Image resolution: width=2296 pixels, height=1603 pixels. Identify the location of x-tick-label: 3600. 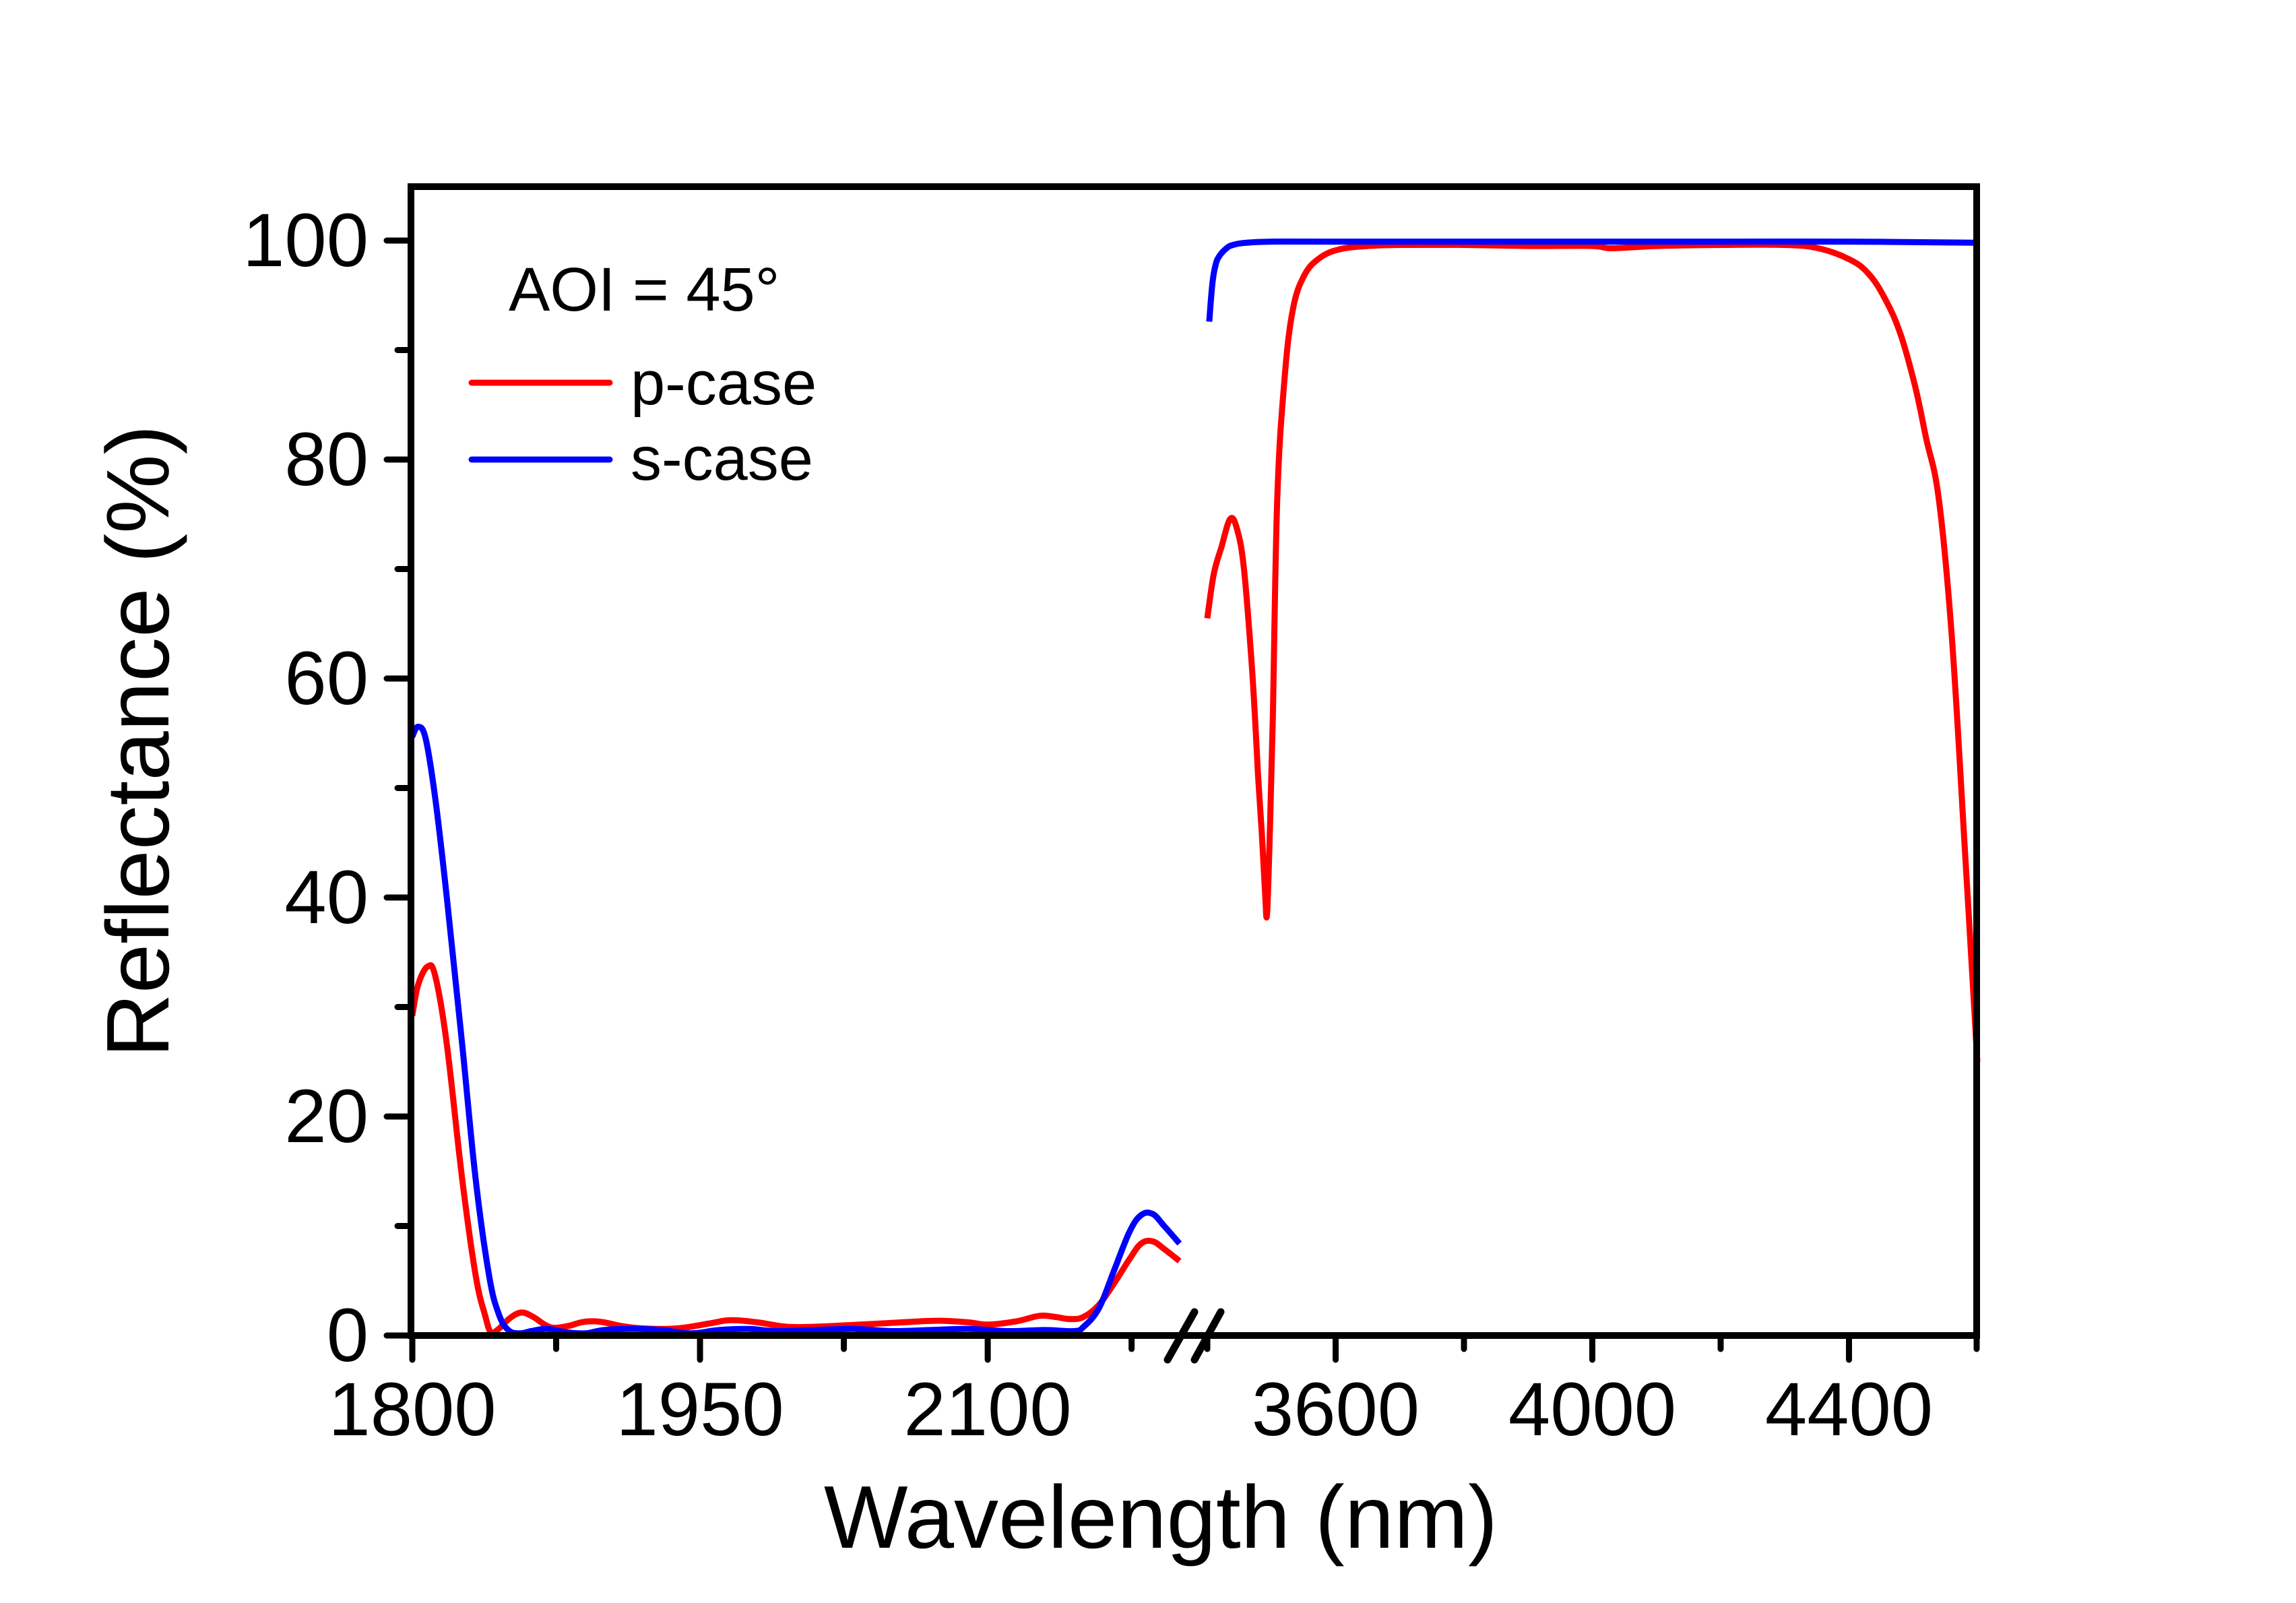
(1336, 1409).